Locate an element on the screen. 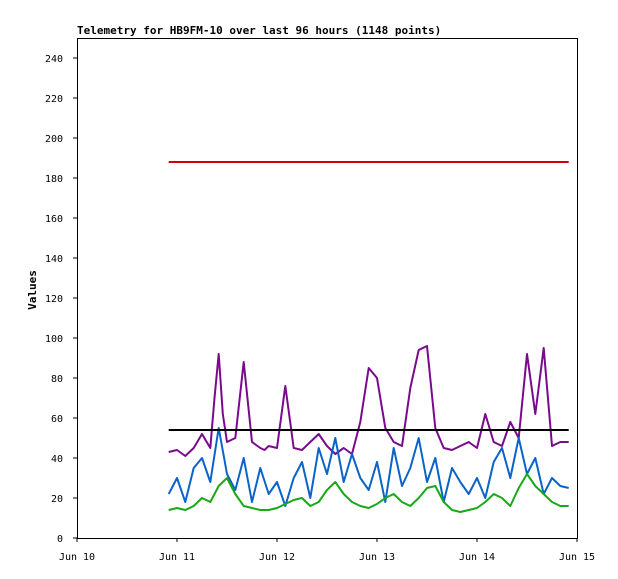 Image resolution: width=618 pixels, height=579 pixels. y-tick-label: 140 is located at coordinates (54, 259).